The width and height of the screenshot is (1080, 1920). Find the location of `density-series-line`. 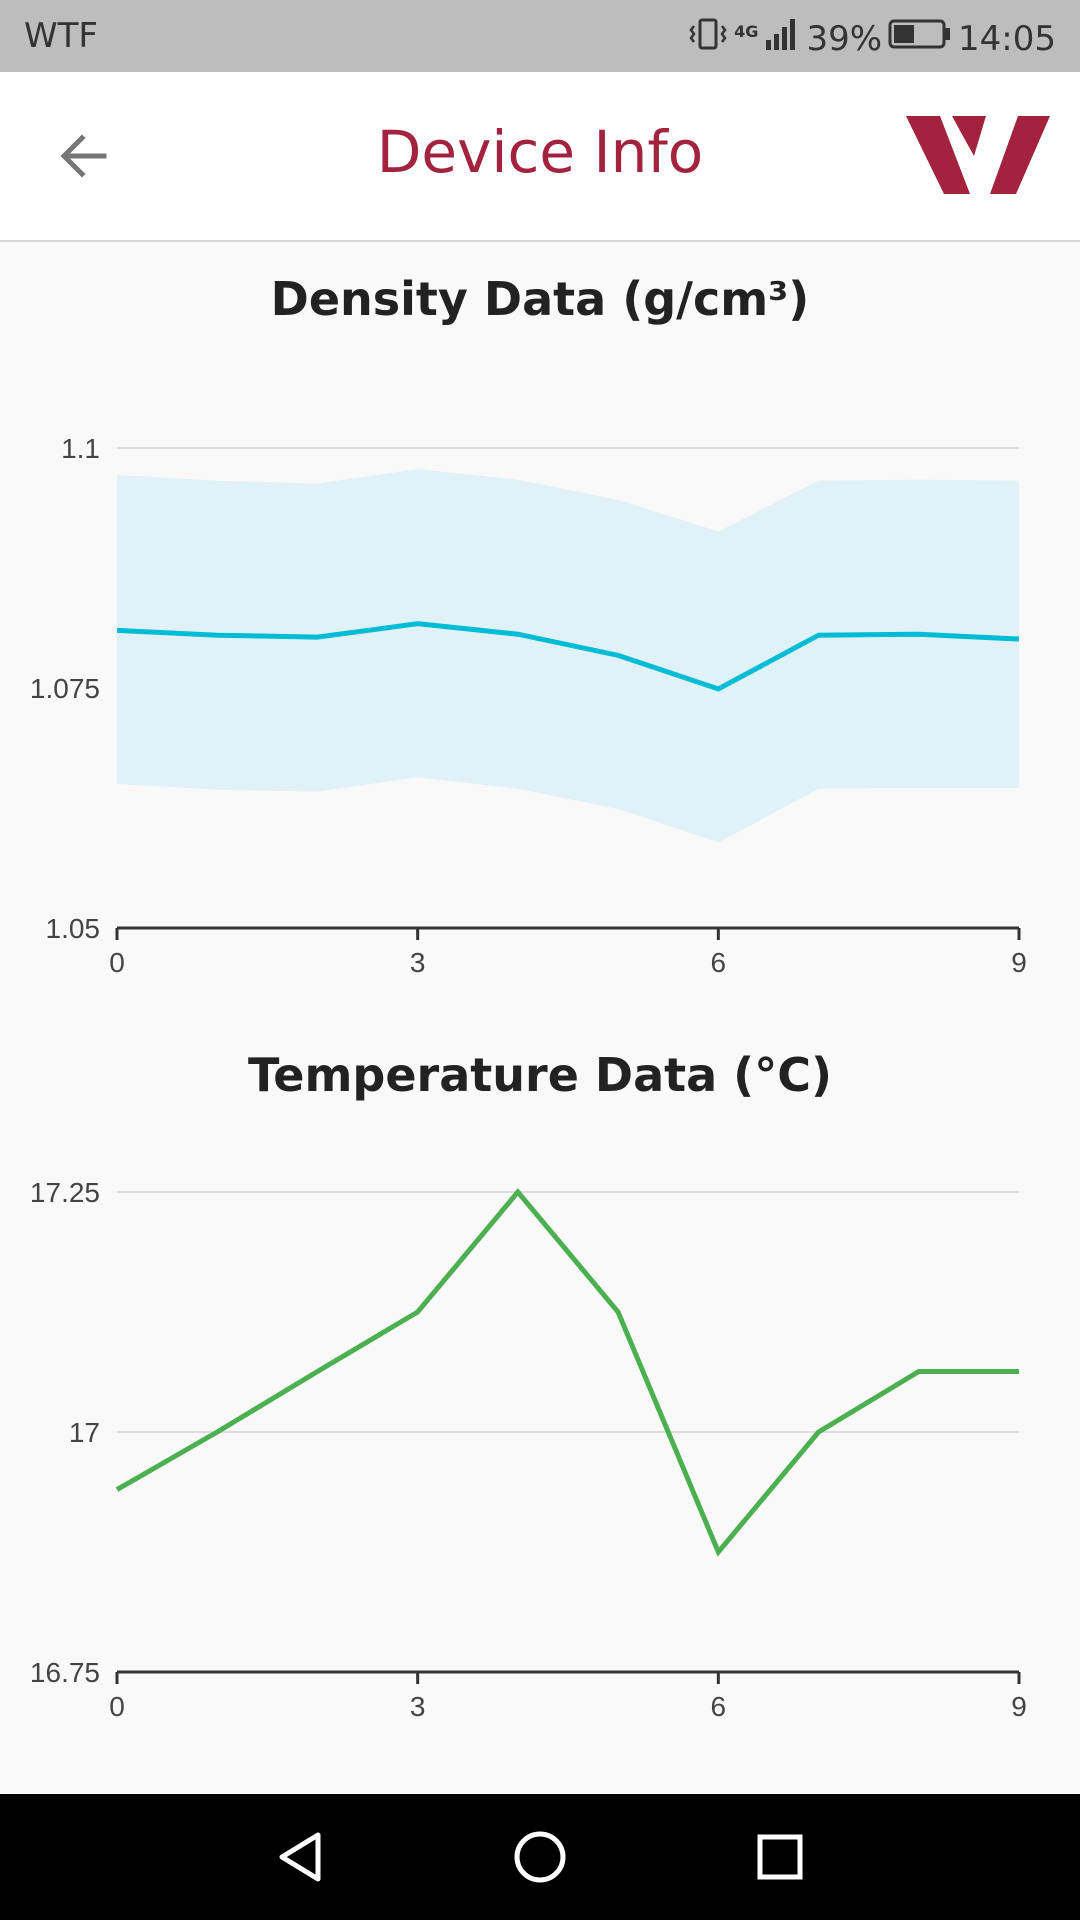

density-series-line is located at coordinates (568, 656).